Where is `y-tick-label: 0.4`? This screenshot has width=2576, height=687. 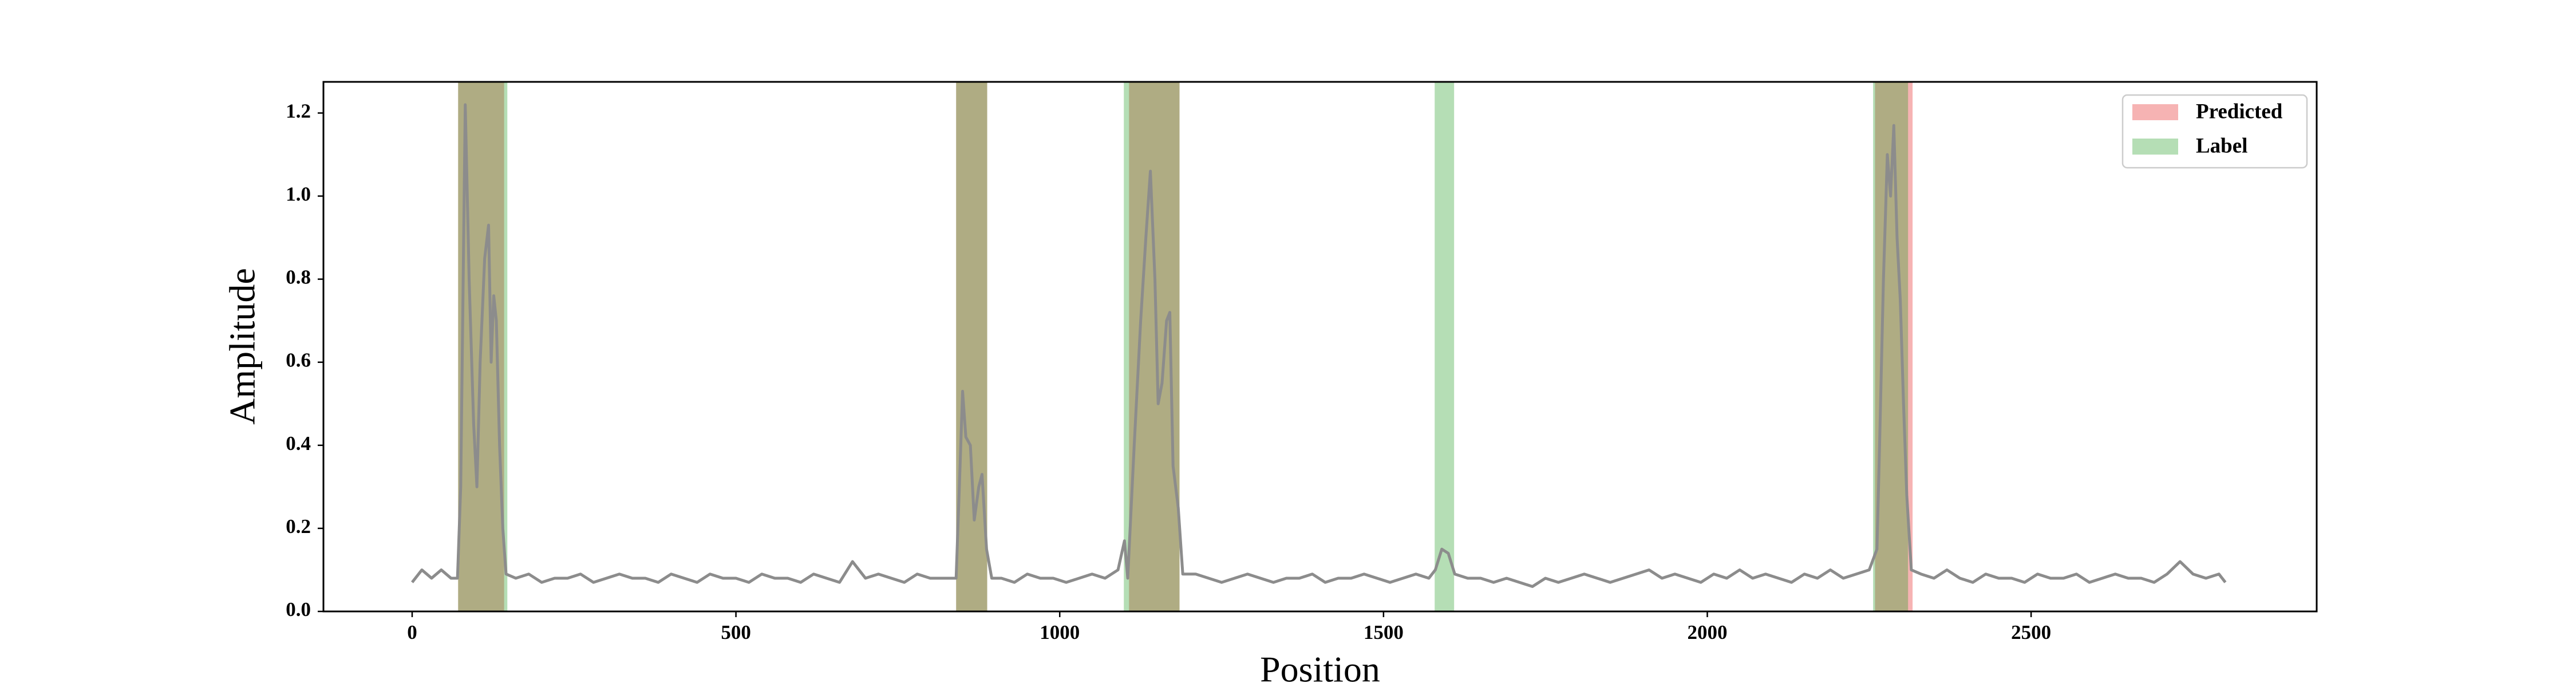 y-tick-label: 0.4 is located at coordinates (298, 444).